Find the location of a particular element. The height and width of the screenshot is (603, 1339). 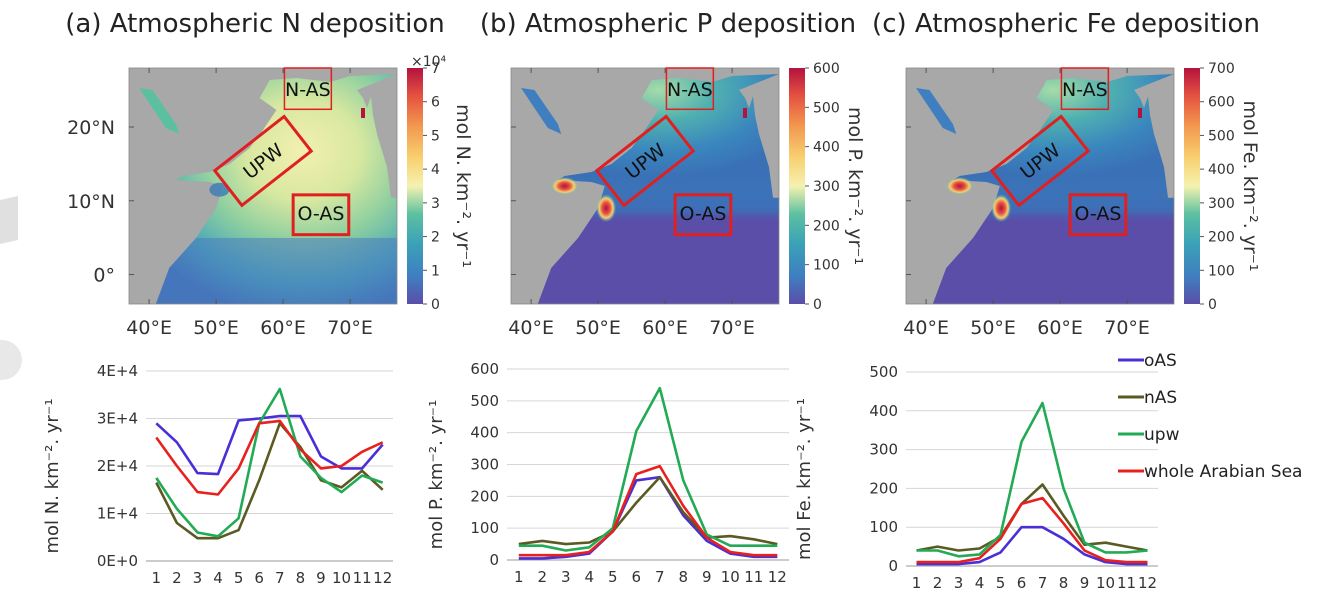

y-tick-label: 100 is located at coordinates (484, 528).